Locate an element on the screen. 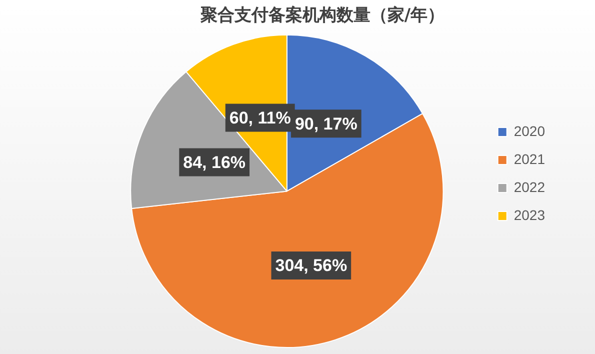 This screenshot has height=354, width=595. legend-label: 2022 is located at coordinates (530, 186).